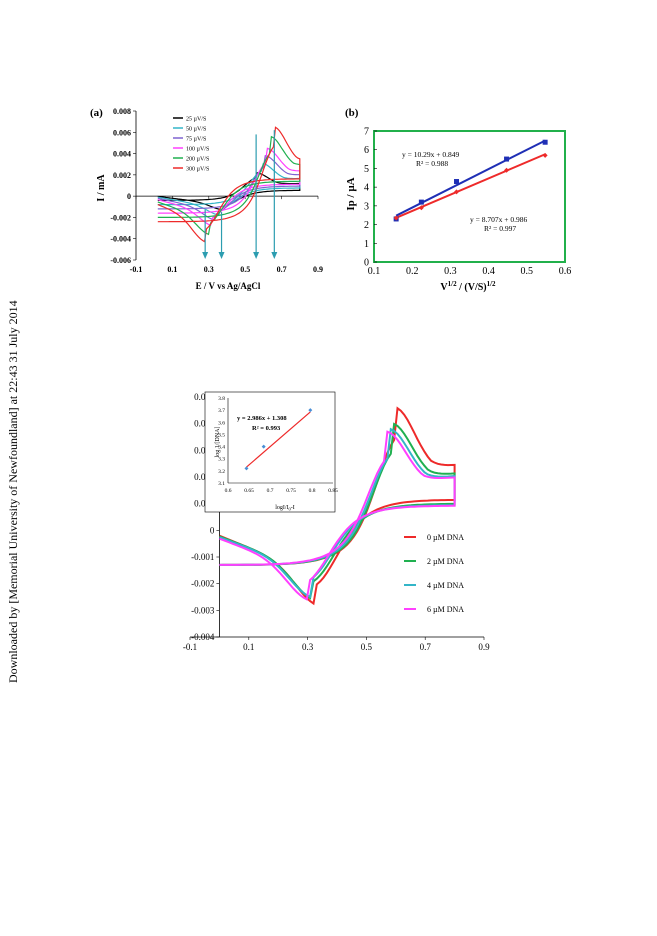 The width and height of the screenshot is (657, 936). Describe the element at coordinates (248, 647) in the screenshot. I see `chart-c-xtick-label: 0.1` at that location.